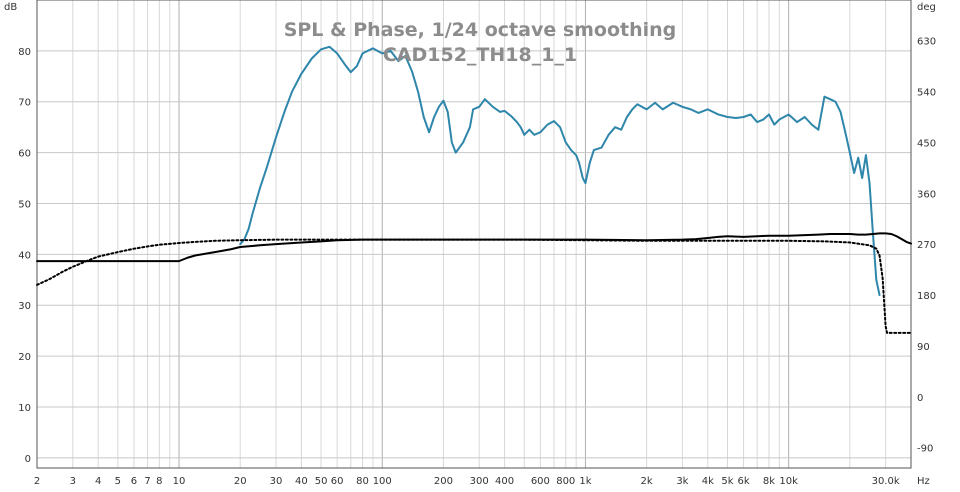 The image size is (960, 492). What do you see at coordinates (647, 481) in the screenshot?
I see `x-tick-label: 2k` at bounding box center [647, 481].